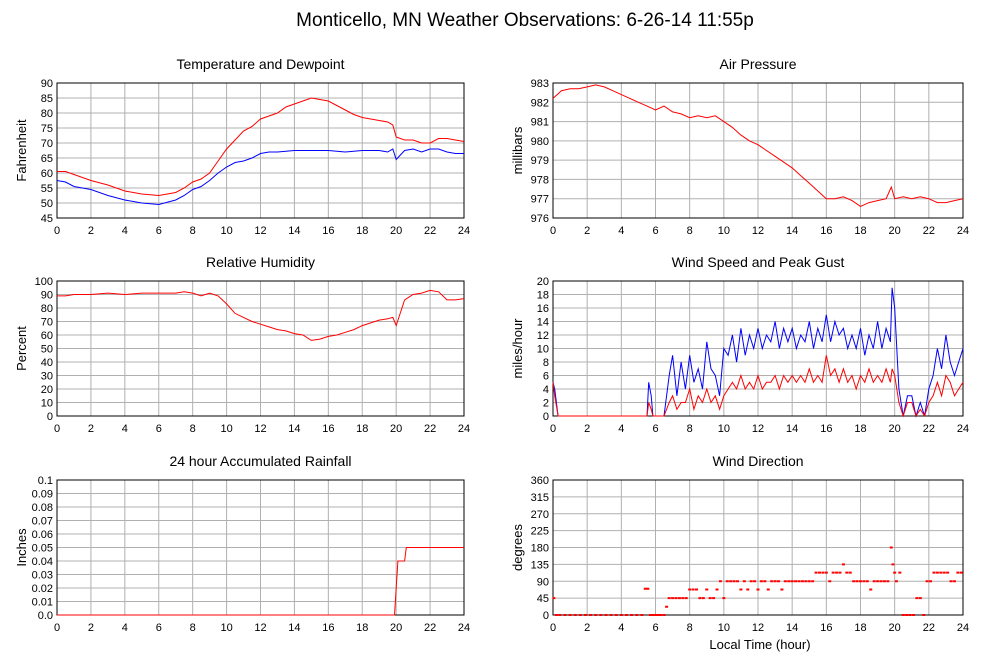  Describe the element at coordinates (42, 603) in the screenshot. I see `y-tick-label: 0.01` at that location.